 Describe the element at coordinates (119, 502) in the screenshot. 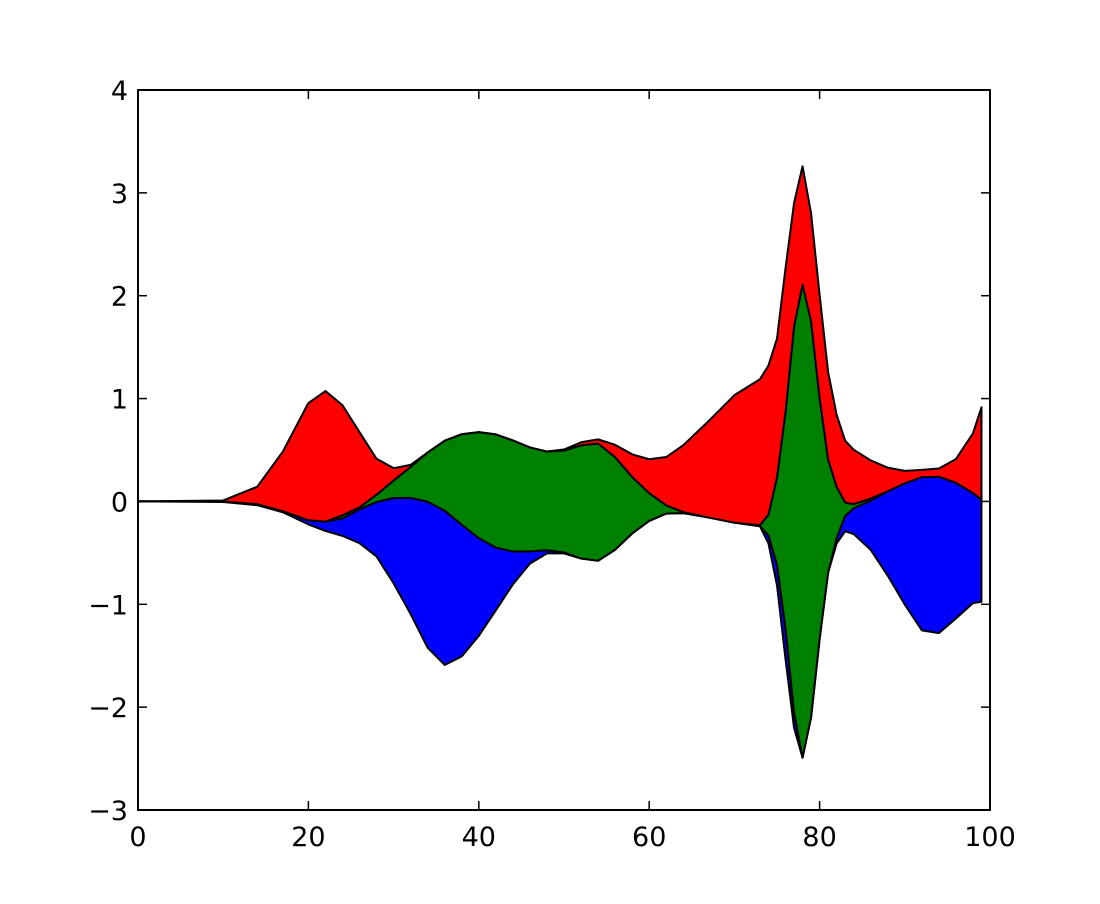

I see `y-tick-label: 0` at that location.